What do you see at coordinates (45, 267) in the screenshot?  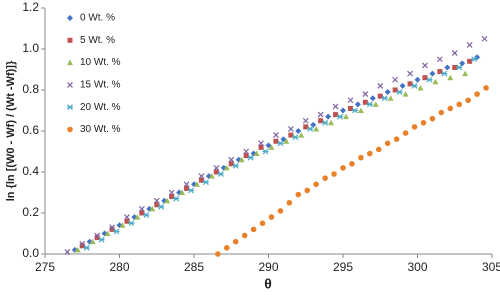 I see `x-tick-label: 275` at bounding box center [45, 267].